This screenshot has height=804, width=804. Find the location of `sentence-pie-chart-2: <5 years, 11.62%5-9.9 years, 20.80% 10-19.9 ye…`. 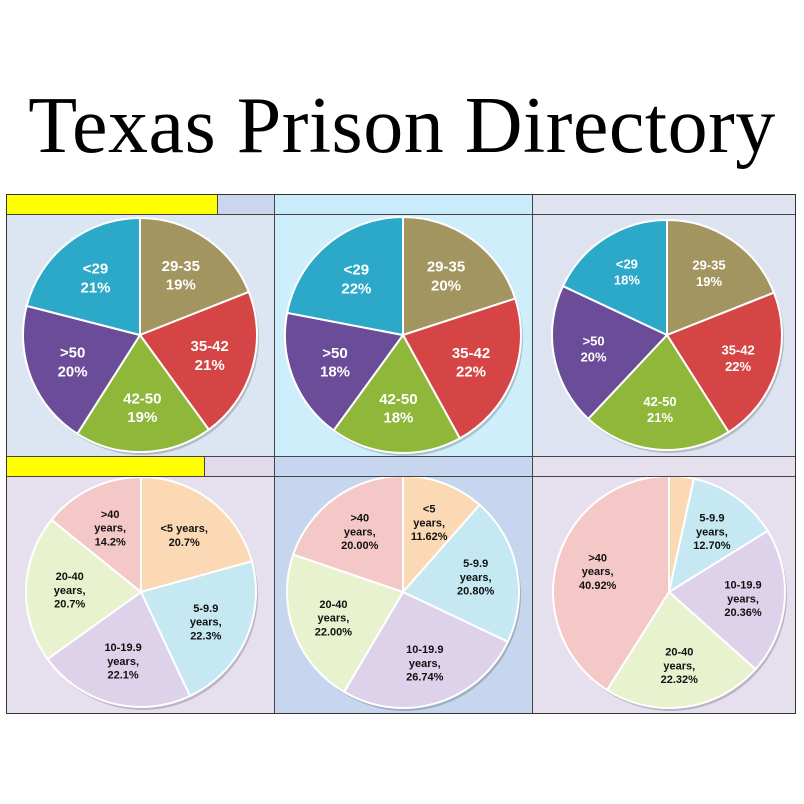

sentence-pie-chart-2: <5 years, 11.62%5-9.9 years, 20.80% 10-19.9 ye… is located at coordinates (403, 594).